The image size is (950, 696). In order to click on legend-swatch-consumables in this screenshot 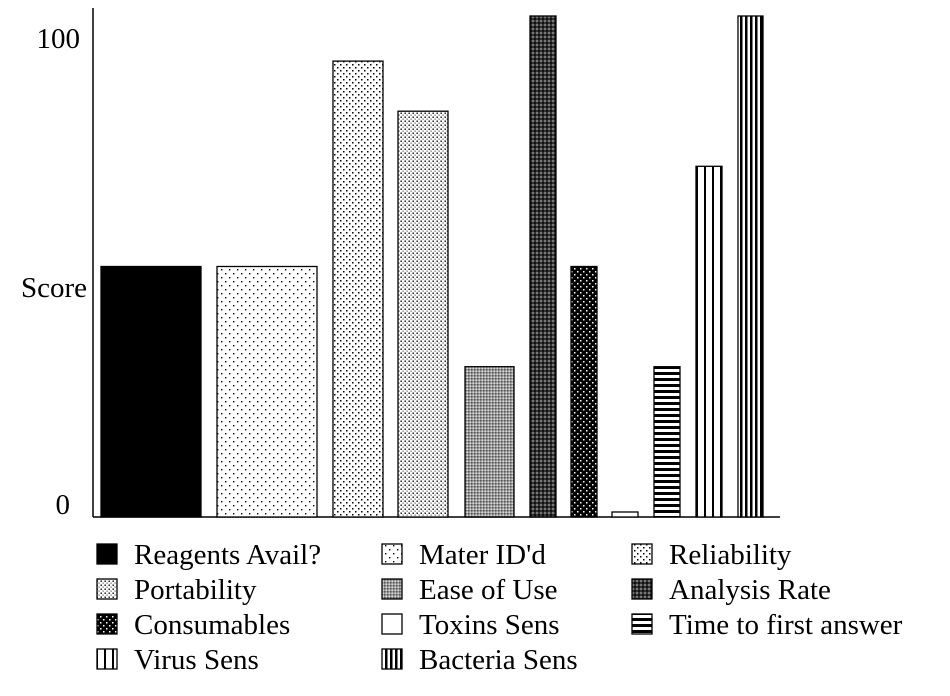, I will do `click(107, 624)`.